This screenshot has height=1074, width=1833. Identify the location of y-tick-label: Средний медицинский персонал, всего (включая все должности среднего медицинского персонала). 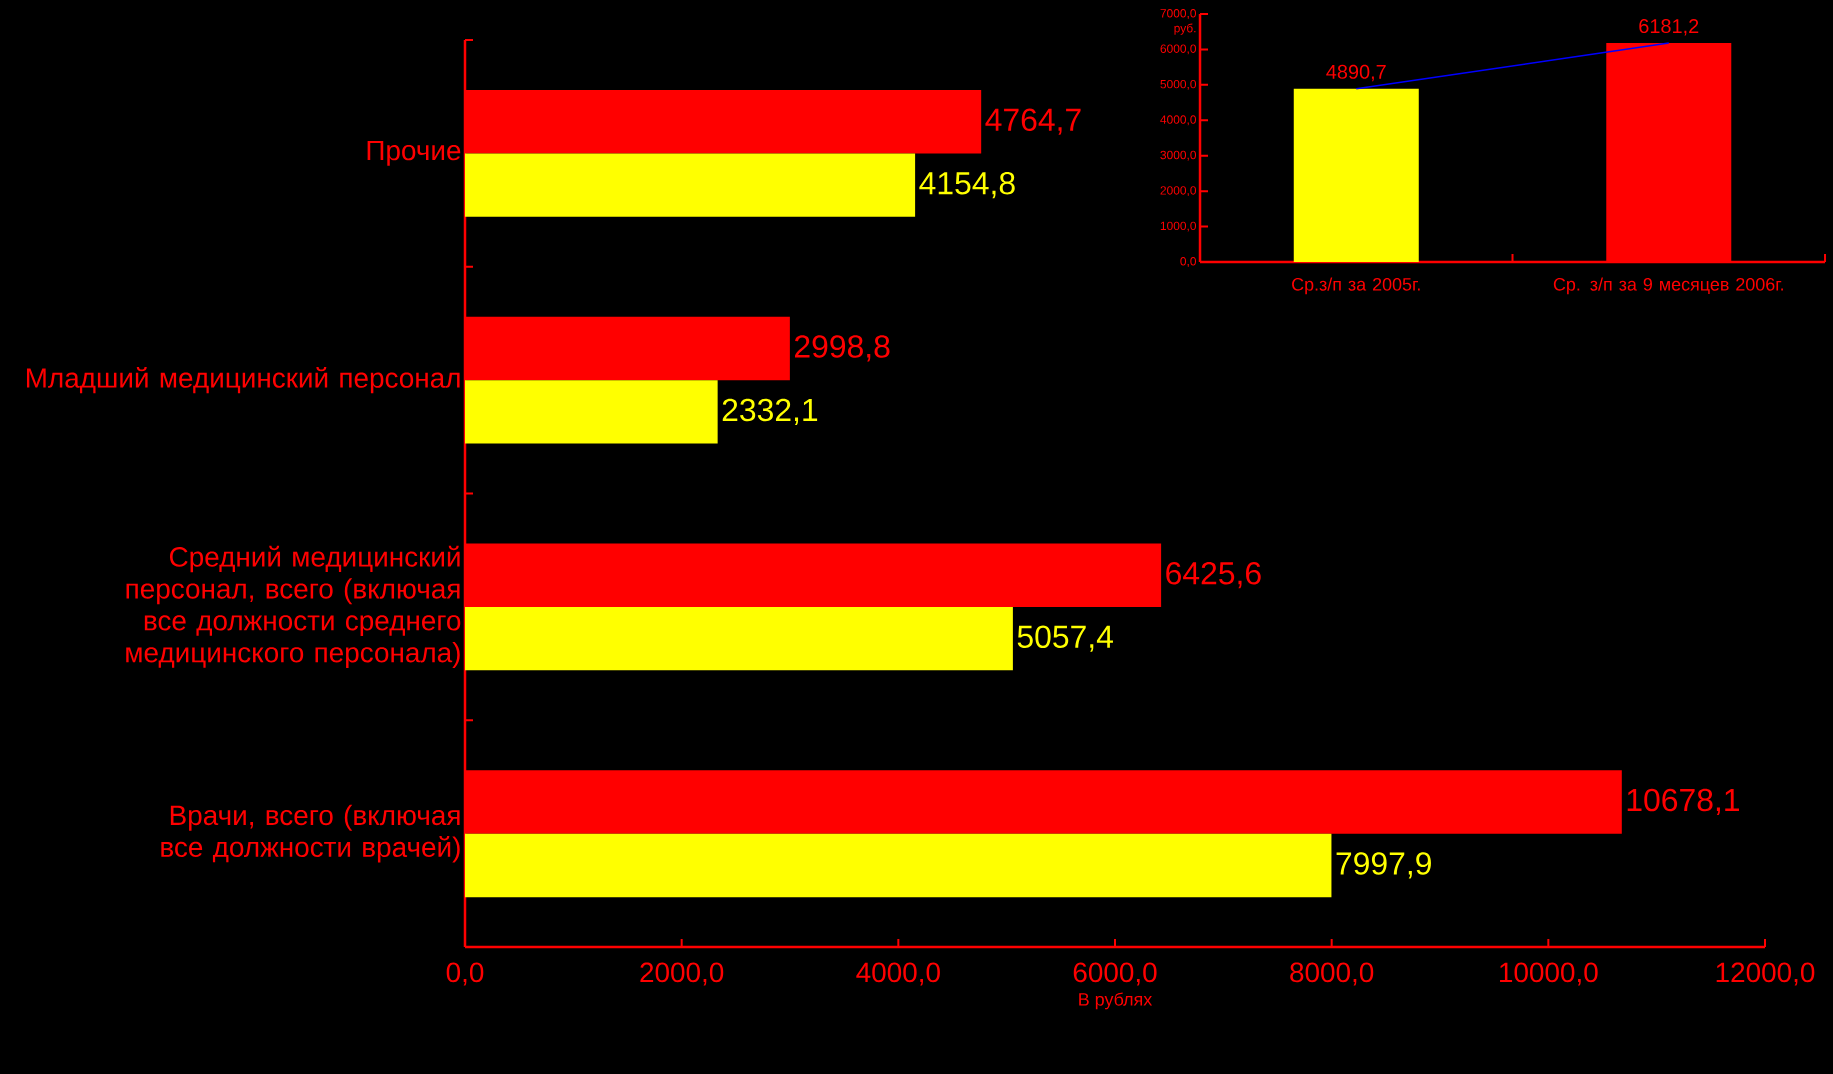
(293, 606).